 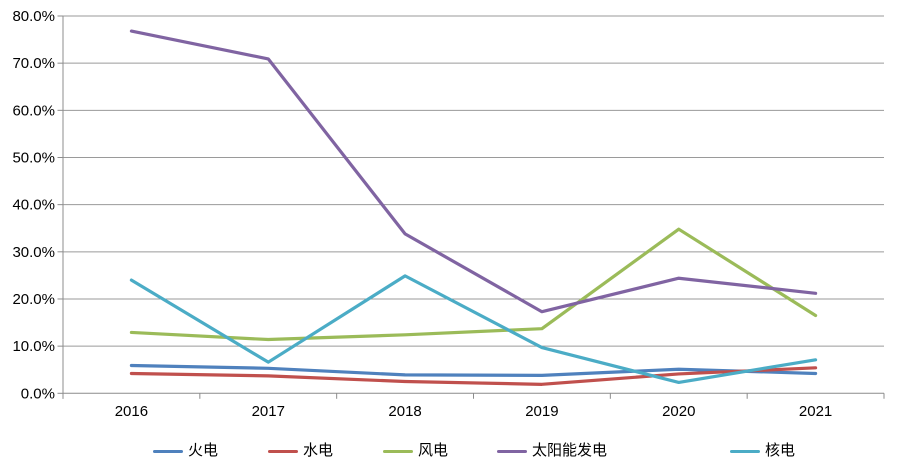 What do you see at coordinates (33, 16) in the screenshot?
I see `y-axis-tick-label: 80.0%` at bounding box center [33, 16].